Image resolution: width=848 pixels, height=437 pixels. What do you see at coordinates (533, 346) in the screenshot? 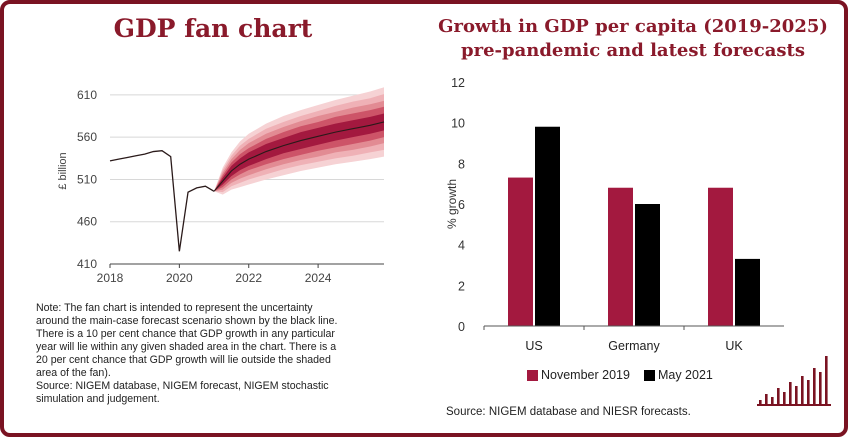
I see `bar-x-tick-label: US` at bounding box center [533, 346].